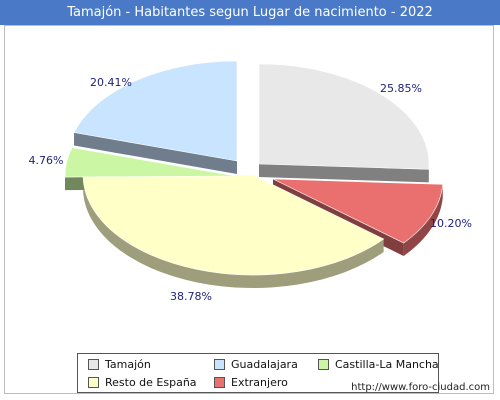  Describe the element at coordinates (46, 160) in the screenshot. I see `slice-label-3: 4.76%` at that location.